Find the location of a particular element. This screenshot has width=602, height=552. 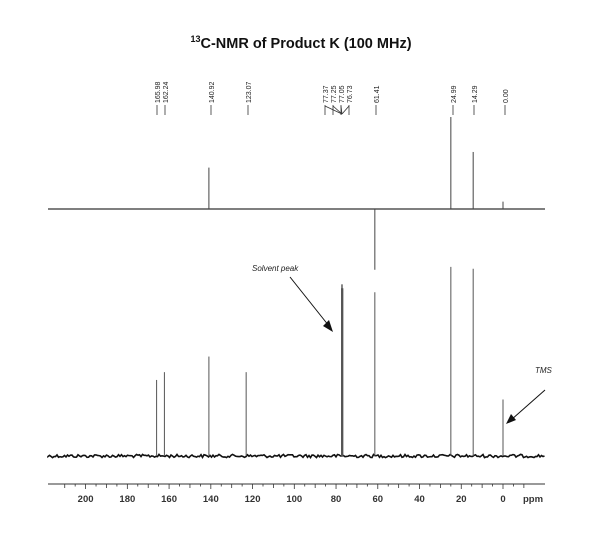

x-tick-label: 120 is located at coordinates (253, 499).